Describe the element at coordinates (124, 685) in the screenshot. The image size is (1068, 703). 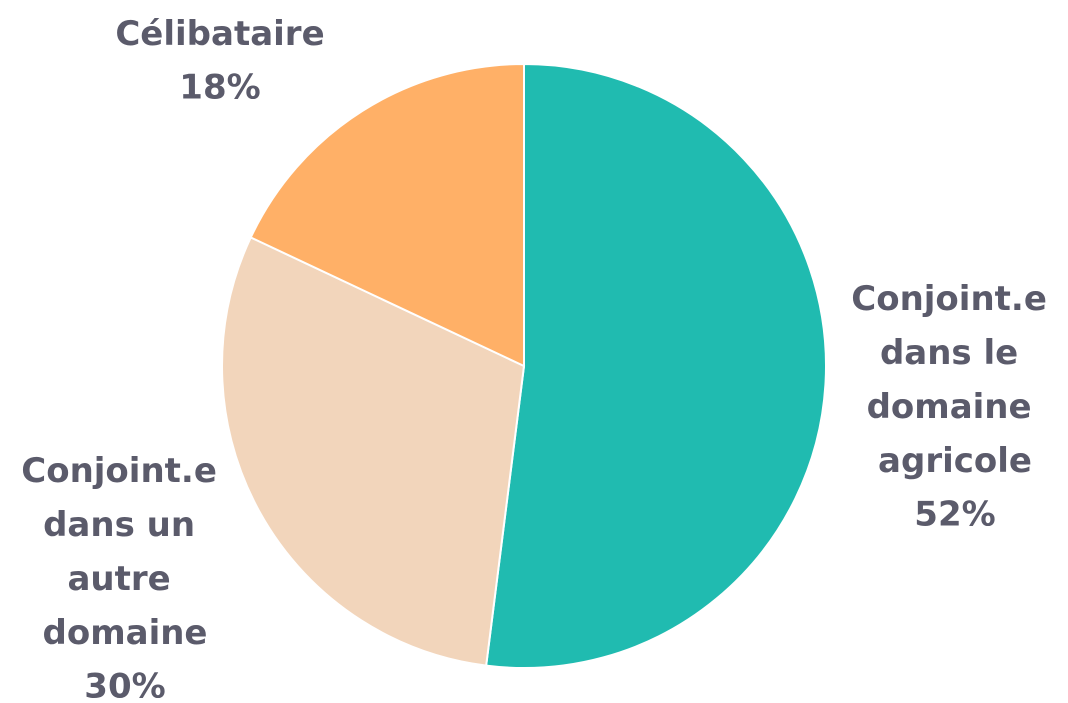
I see `slice-value-label: 30%` at that location.